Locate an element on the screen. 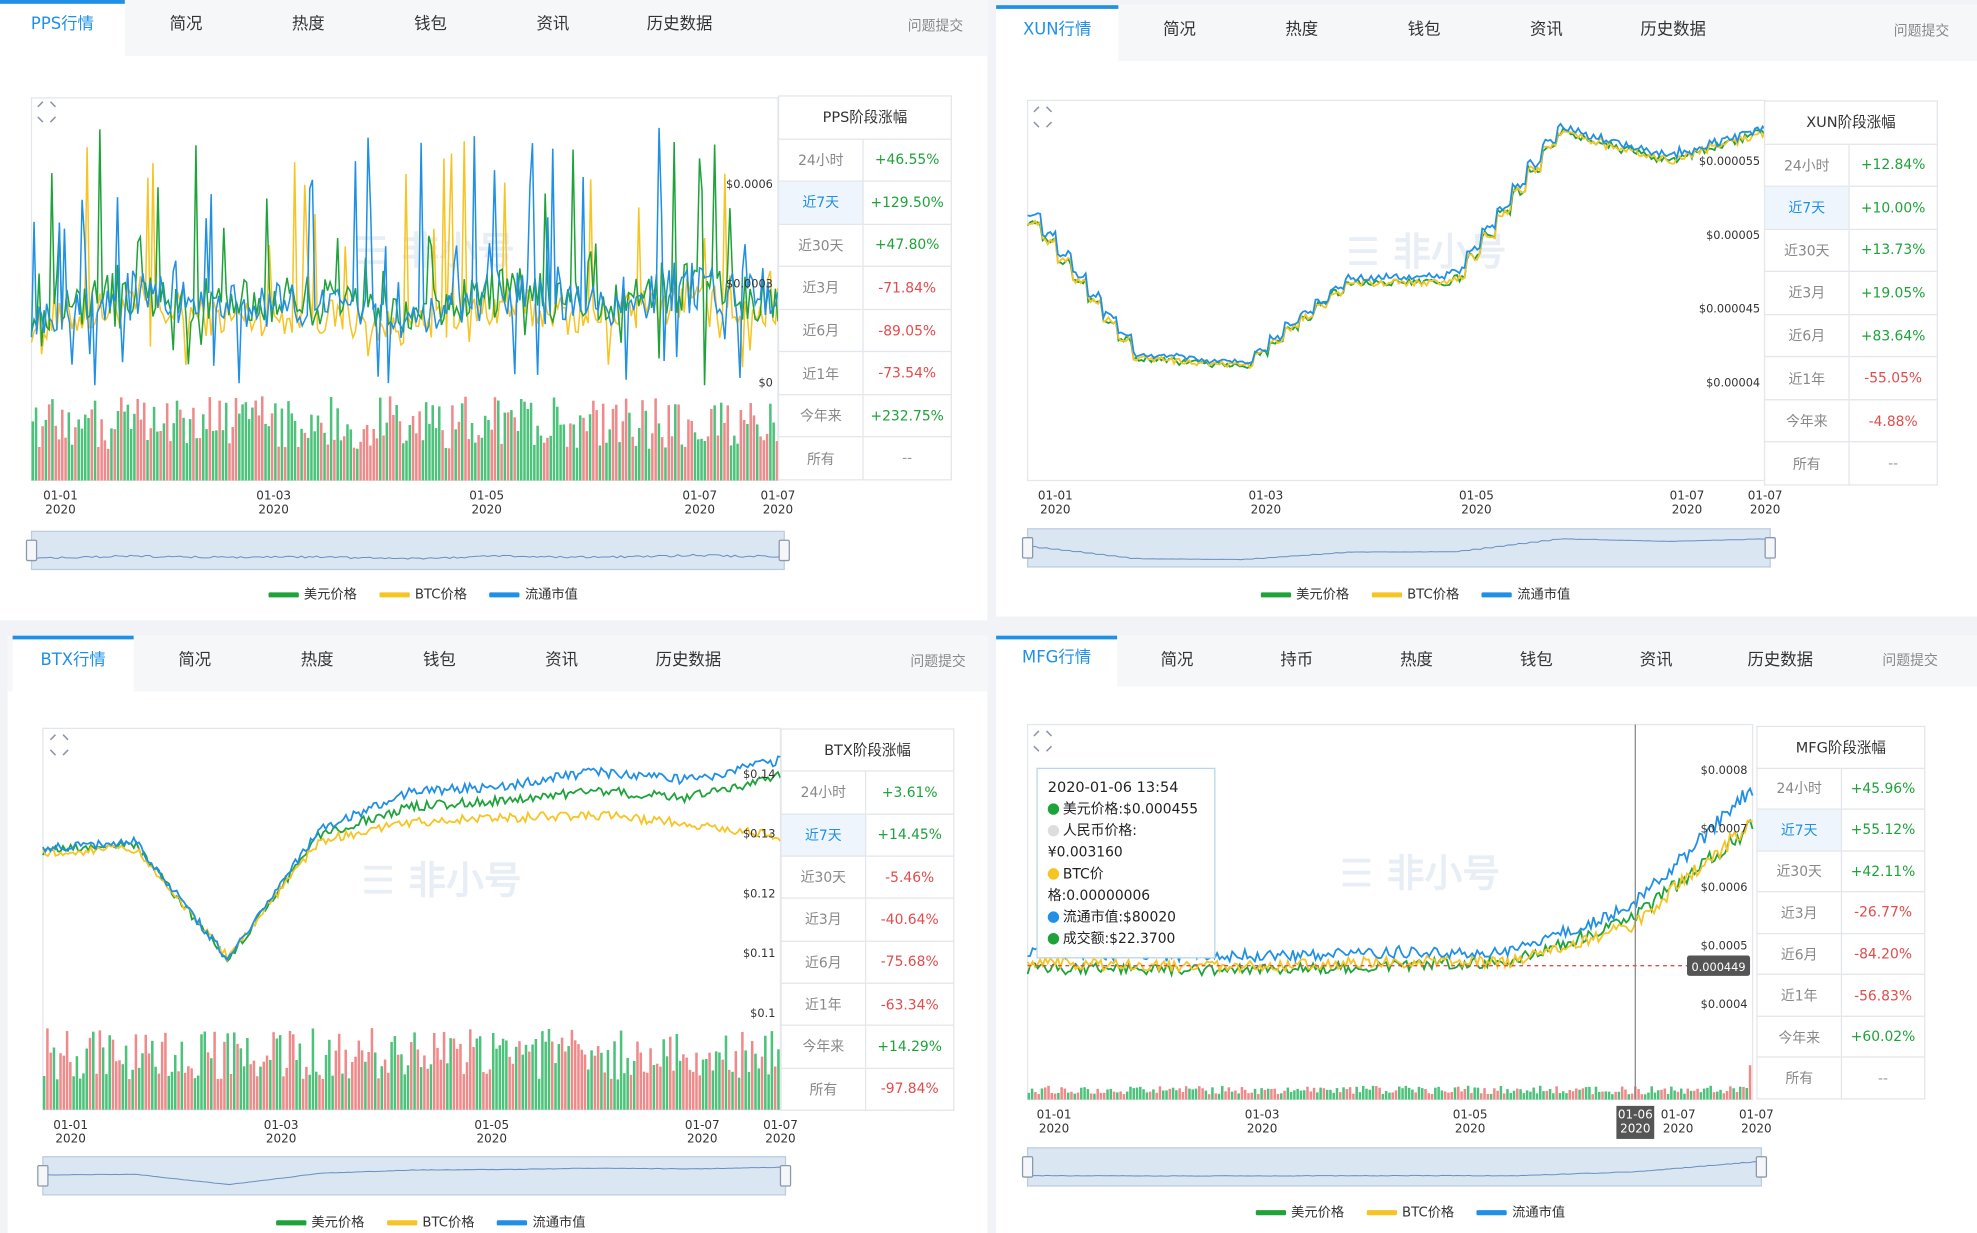  perf-row: 24小时 +46.55% is located at coordinates (864, 159).